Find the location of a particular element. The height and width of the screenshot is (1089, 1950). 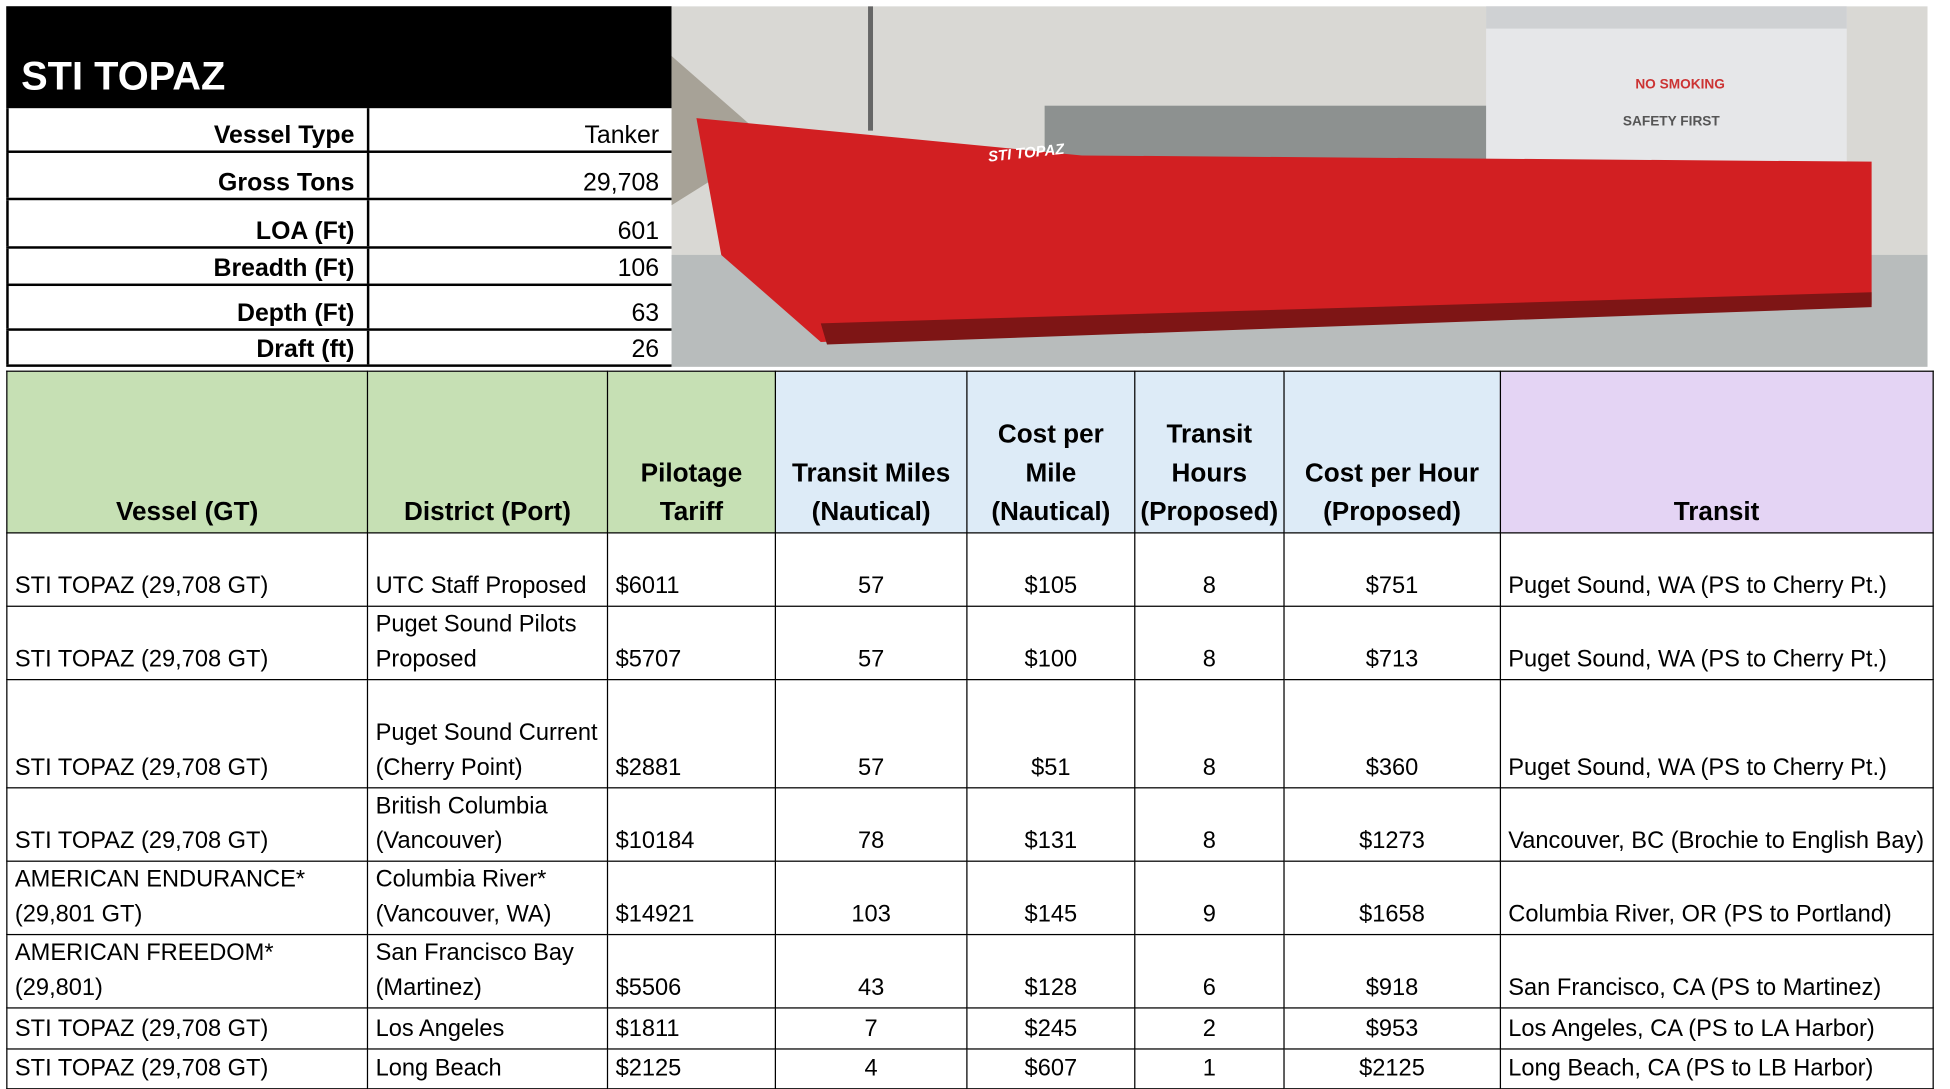

spec-row: Breadth (Ft) 106 is located at coordinates (339, 267).